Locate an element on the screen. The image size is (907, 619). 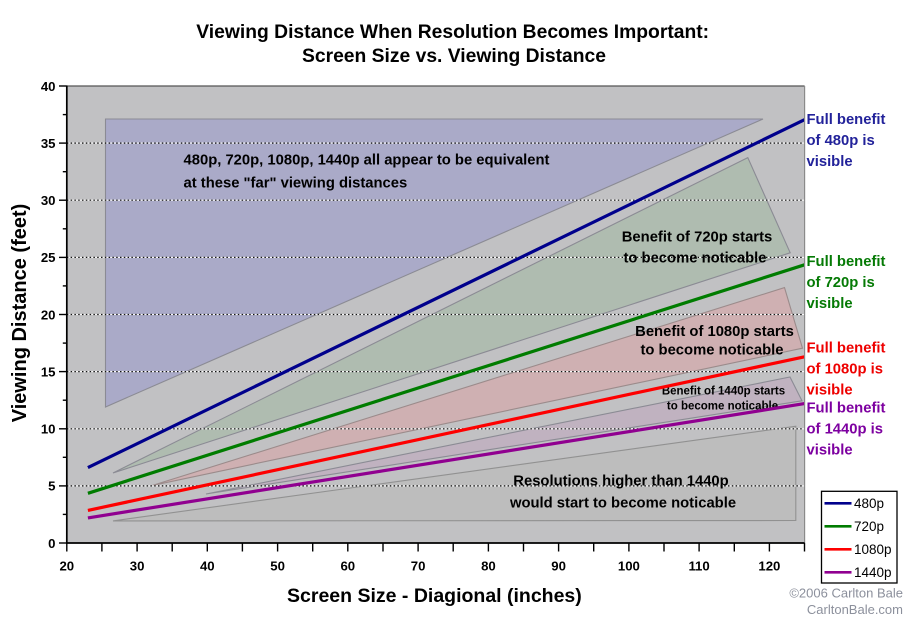
svg-text: Benefit of 720p starts is located at coordinates (697, 237).